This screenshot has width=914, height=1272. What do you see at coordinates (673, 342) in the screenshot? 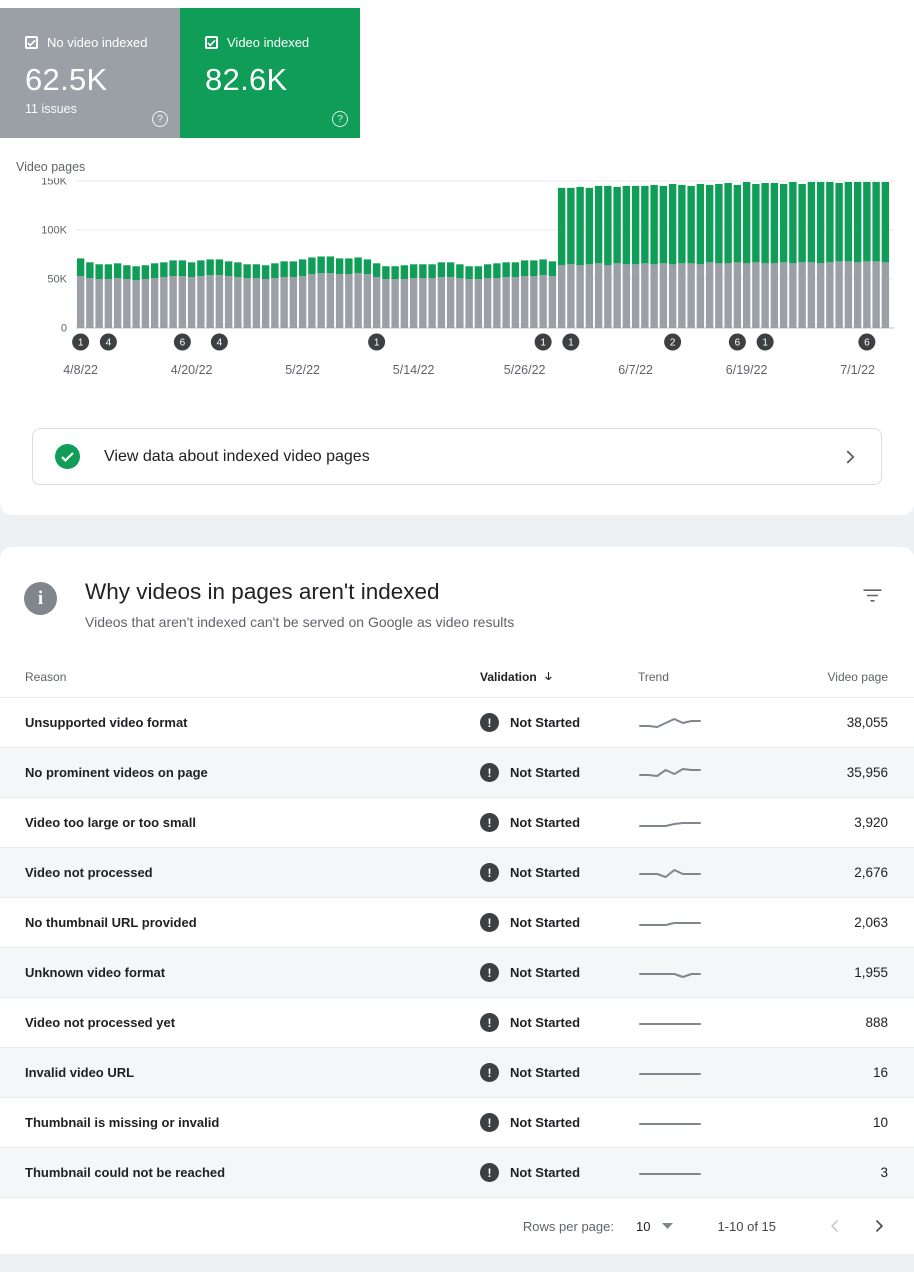
I see `annotation-marker: 2` at bounding box center [673, 342].